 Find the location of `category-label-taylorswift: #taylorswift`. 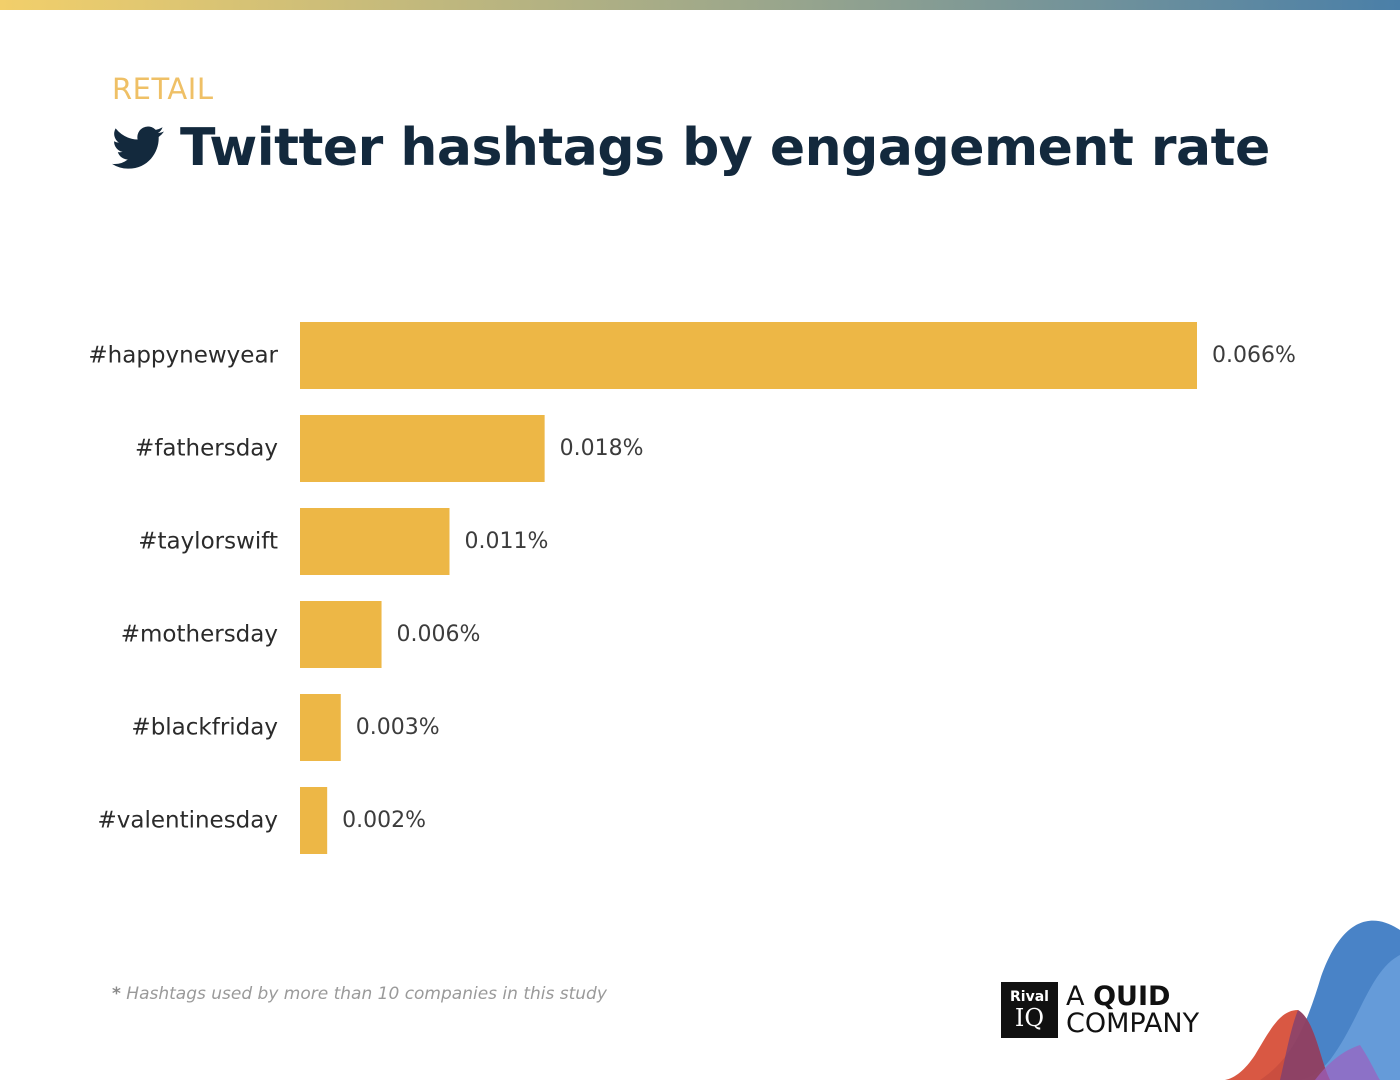

category-label-taylorswift: #taylorswift is located at coordinates (208, 542).